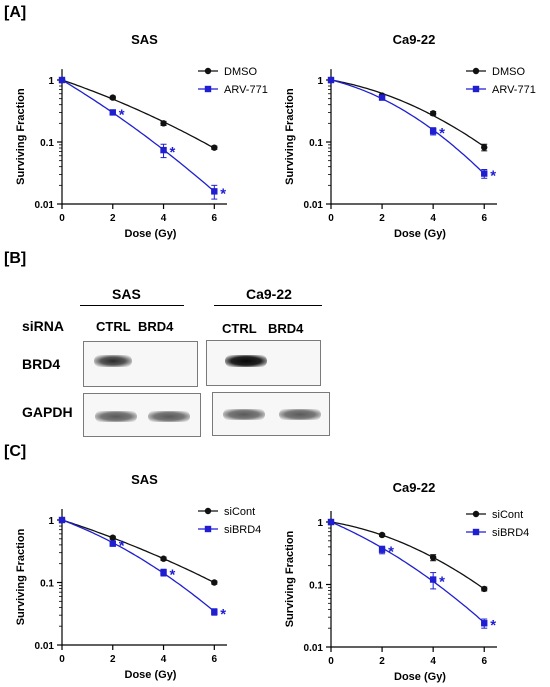  Describe the element at coordinates (15, 451) in the screenshot. I see `panel-label-c: [C]` at that location.